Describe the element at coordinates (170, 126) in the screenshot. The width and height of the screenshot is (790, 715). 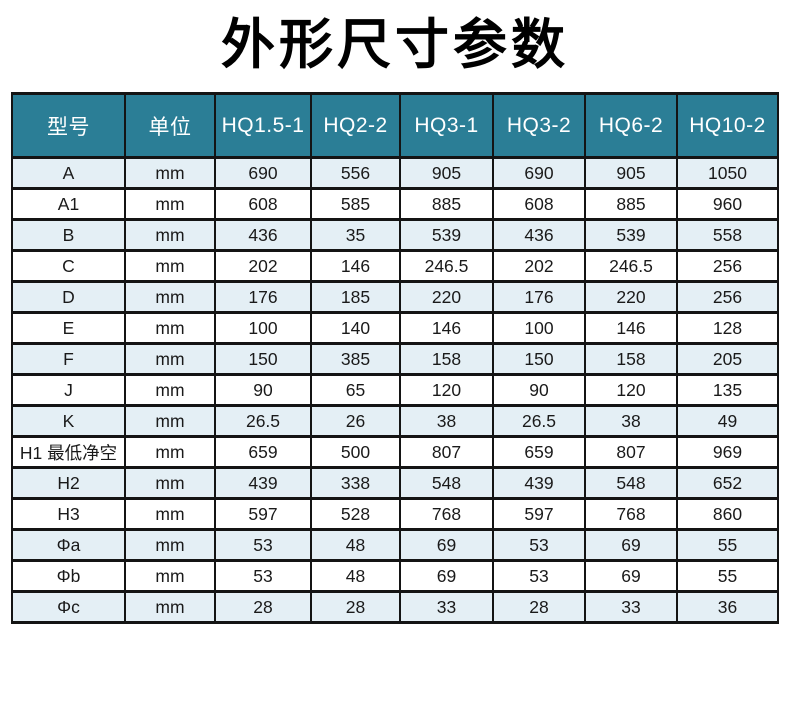
I see `header-cell-unit: 单位` at that location.